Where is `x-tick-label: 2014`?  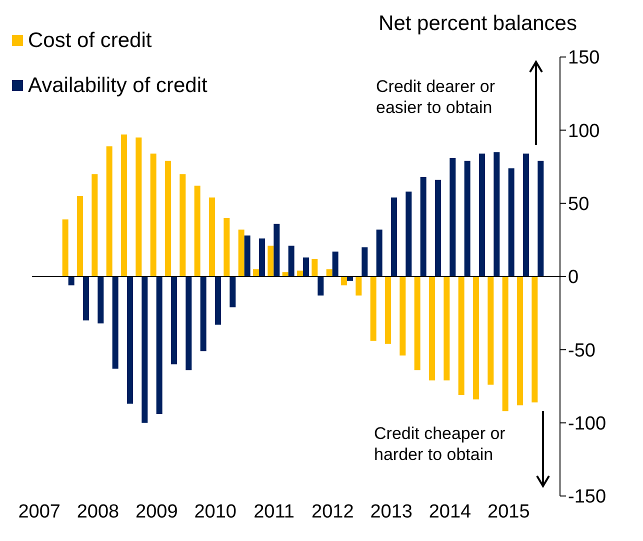
x-tick-label: 2014 is located at coordinates (450, 511).